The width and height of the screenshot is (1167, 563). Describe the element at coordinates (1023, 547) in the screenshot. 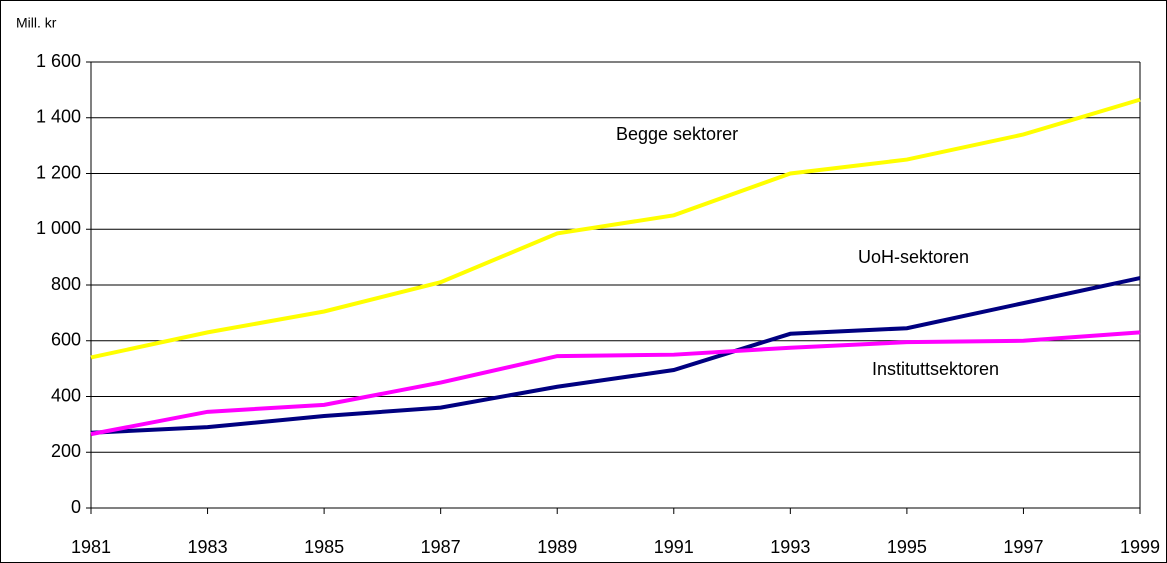

I see `x-tick-label: 1997` at that location.